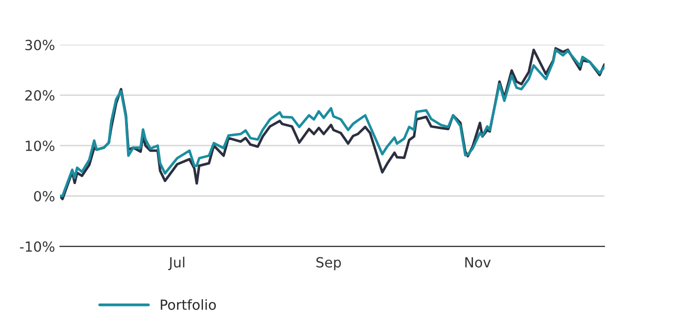 This screenshot has height=320, width=698. I want to click on x-tick-label: Sep, so click(328, 263).